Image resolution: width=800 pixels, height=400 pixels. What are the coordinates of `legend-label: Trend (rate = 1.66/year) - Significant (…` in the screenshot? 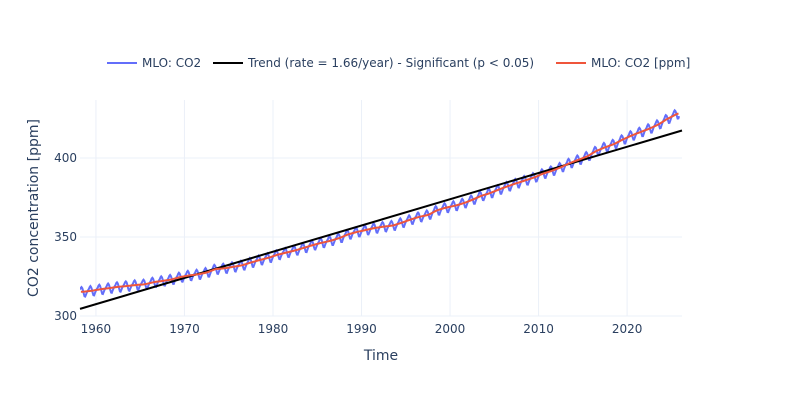 It's located at (390, 63).